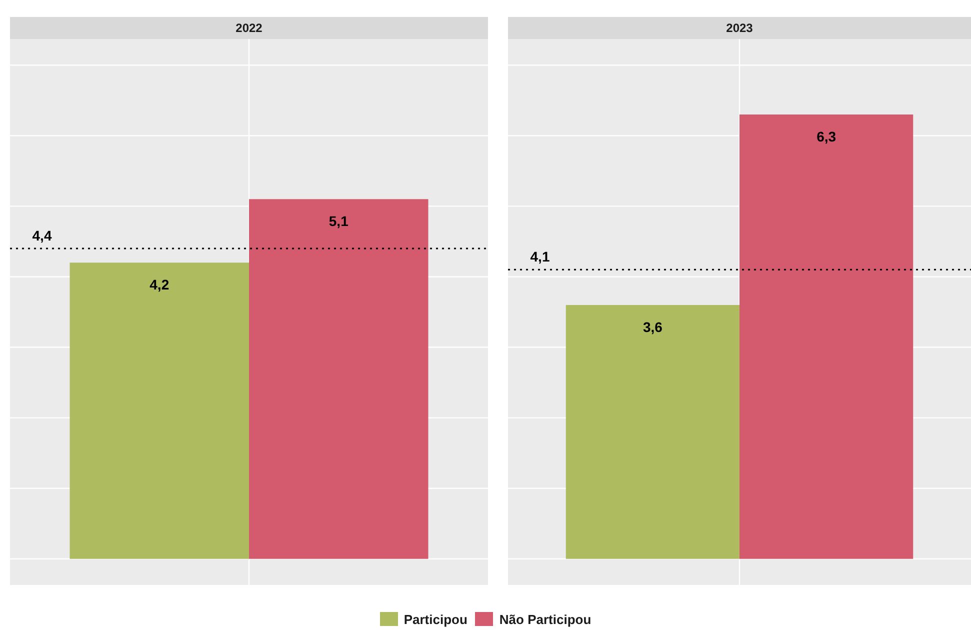 The height and width of the screenshot is (630, 971). Describe the element at coordinates (435, 619) in the screenshot. I see `legend-label: Participou` at that location.